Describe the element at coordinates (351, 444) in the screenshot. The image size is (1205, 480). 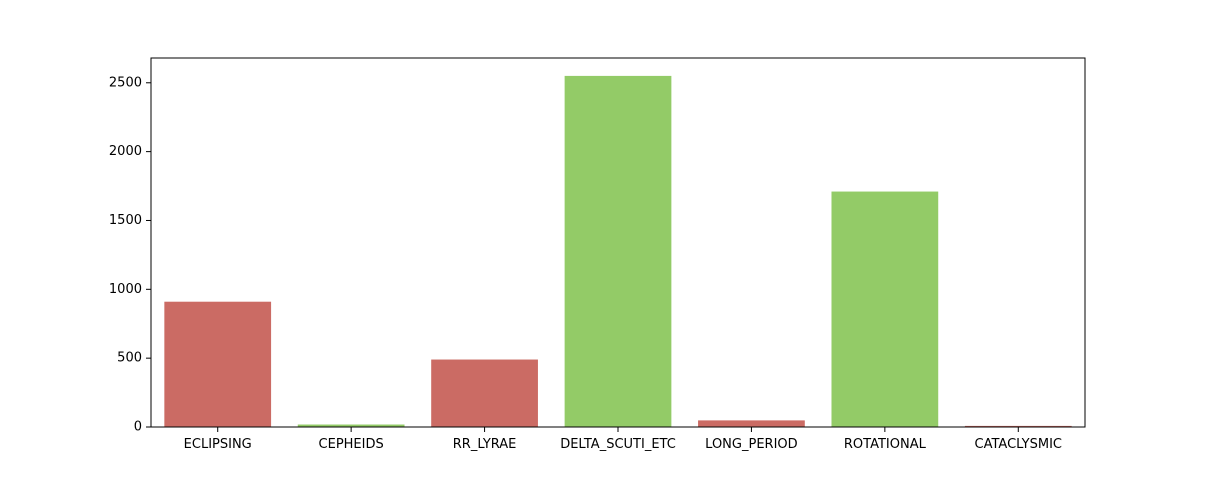
I see `x-tick-label: CEPHEIDS` at that location.